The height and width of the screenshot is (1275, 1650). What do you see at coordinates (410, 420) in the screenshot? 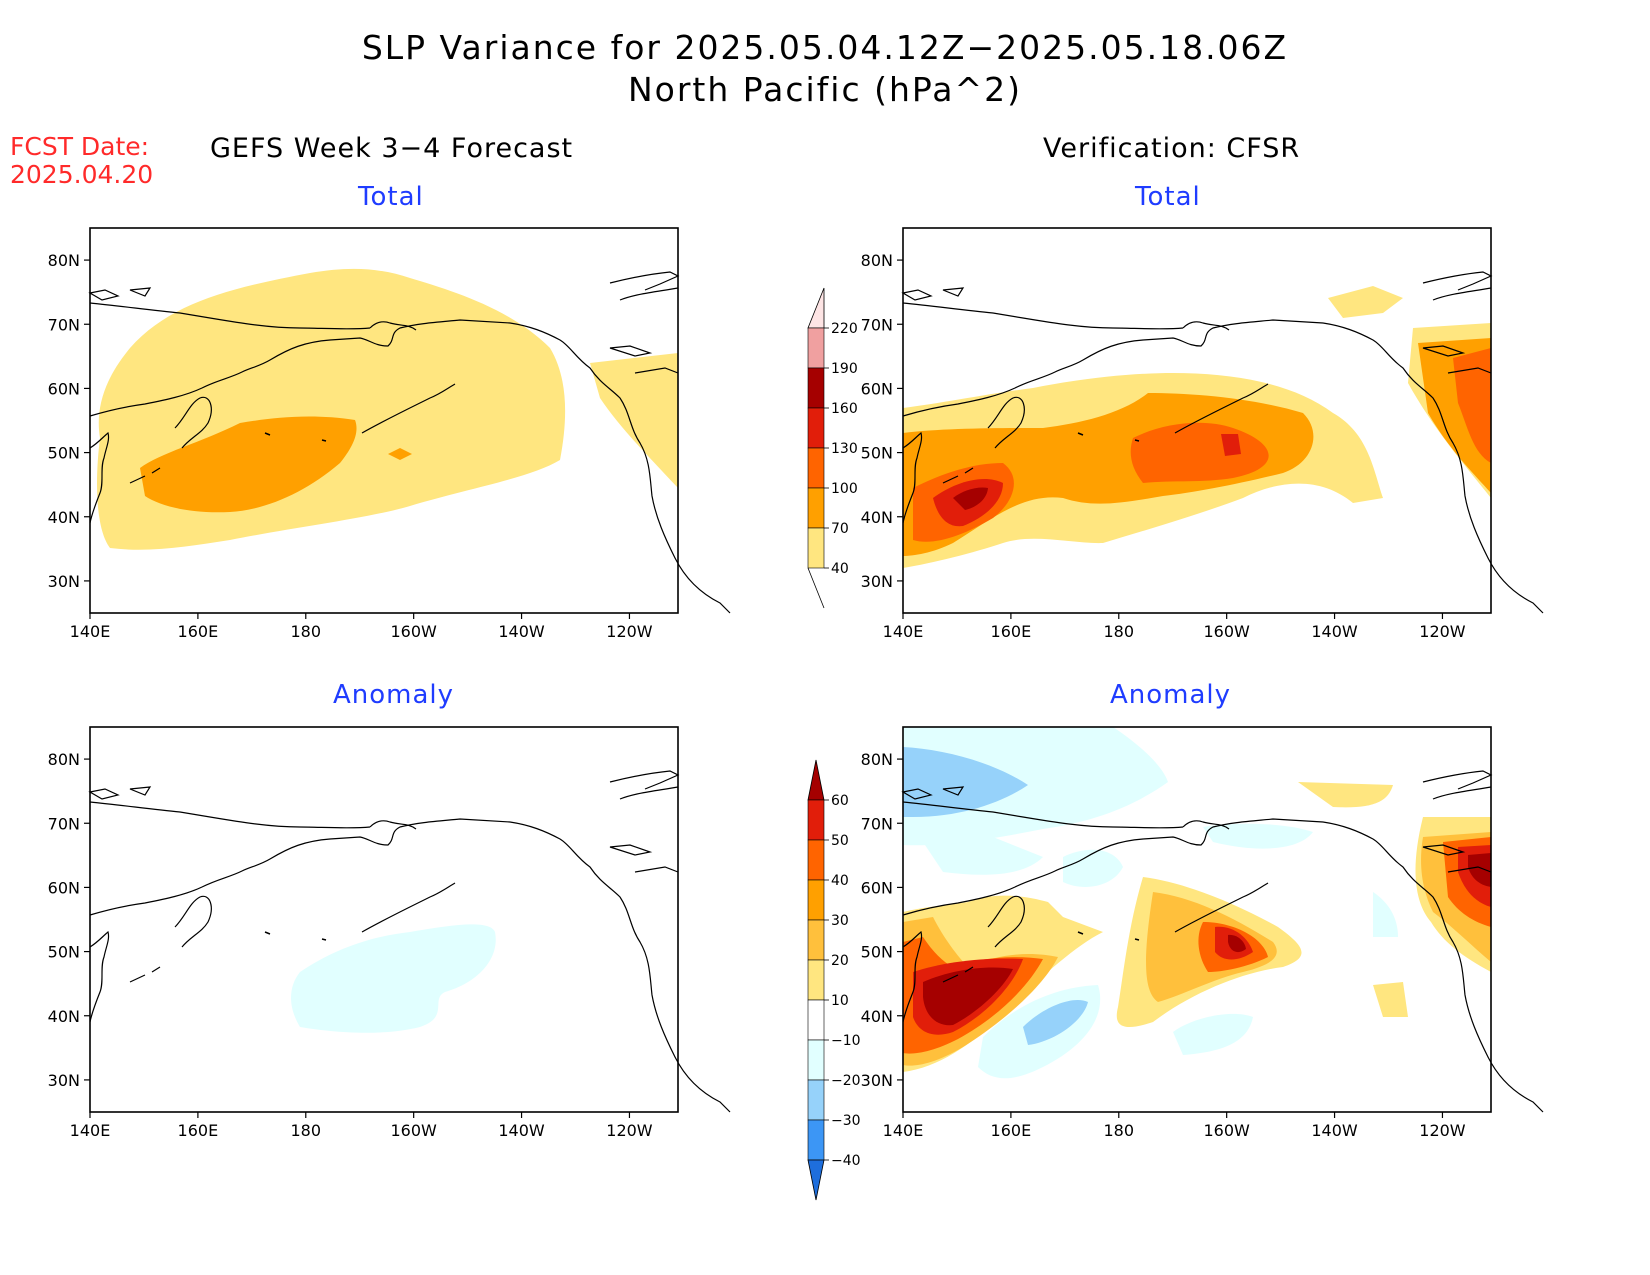
I see `map-forecast-total` at bounding box center [410, 420].